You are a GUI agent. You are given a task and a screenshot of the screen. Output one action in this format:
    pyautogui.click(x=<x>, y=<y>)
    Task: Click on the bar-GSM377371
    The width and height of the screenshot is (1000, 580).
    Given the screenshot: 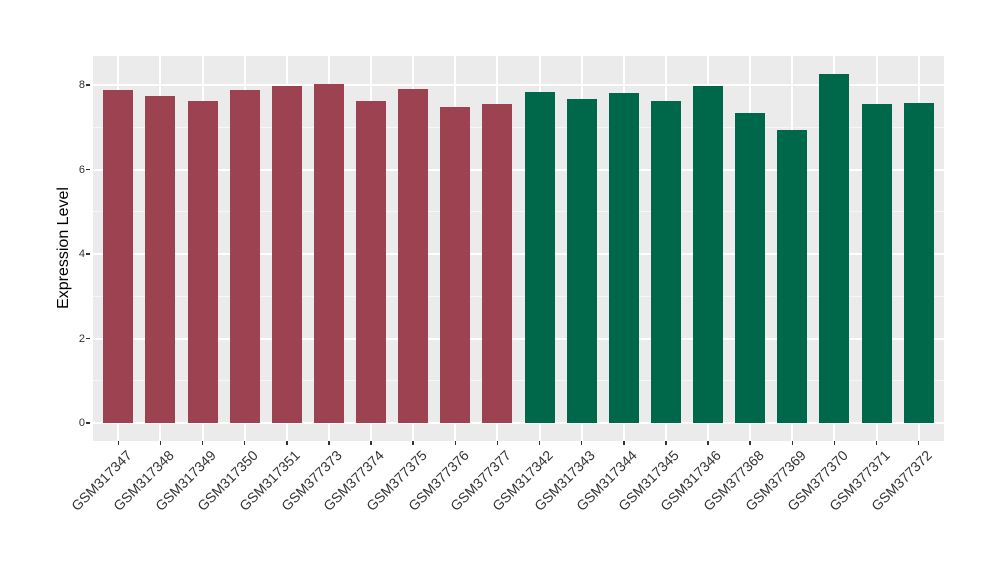 What is the action you would take?
    pyautogui.click(x=876, y=263)
    